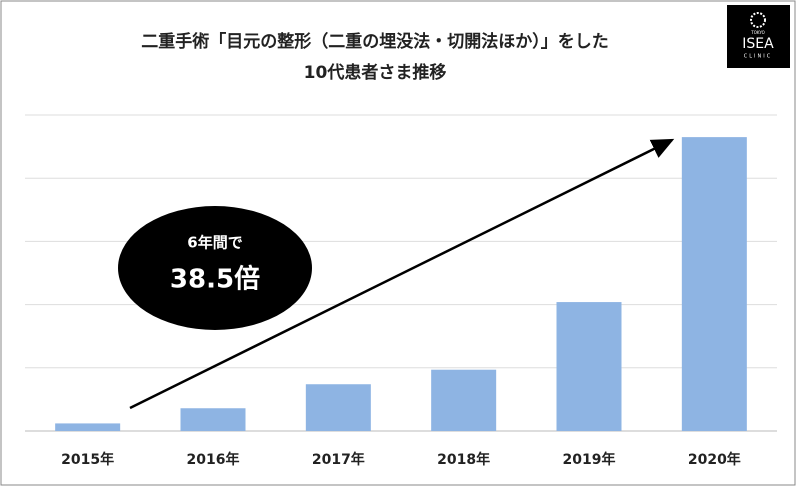 Image resolution: width=796 pixels, height=490 pixels. Describe the element at coordinates (589, 459) in the screenshot. I see `x-tick-label: 2019年` at that location.